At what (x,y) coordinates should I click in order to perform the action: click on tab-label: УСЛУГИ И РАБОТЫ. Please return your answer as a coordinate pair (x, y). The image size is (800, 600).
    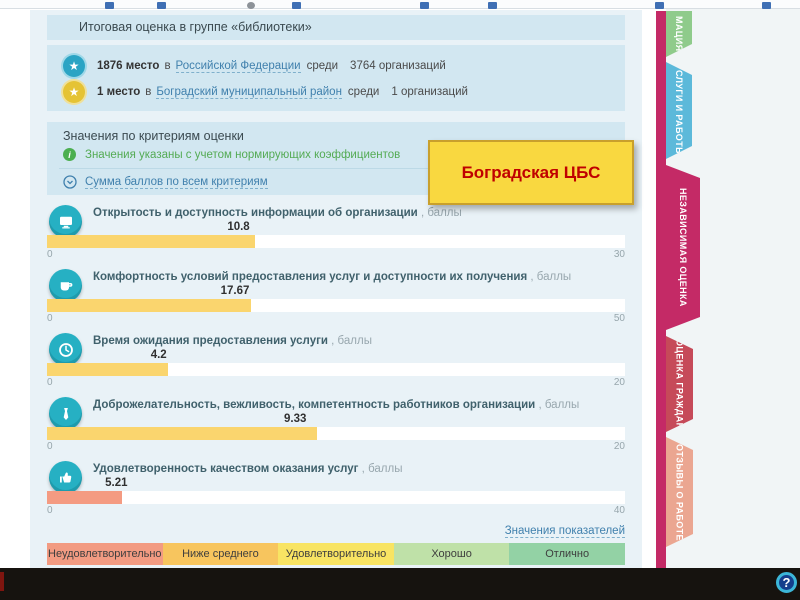
    Looking at the image, I should click on (679, 110).